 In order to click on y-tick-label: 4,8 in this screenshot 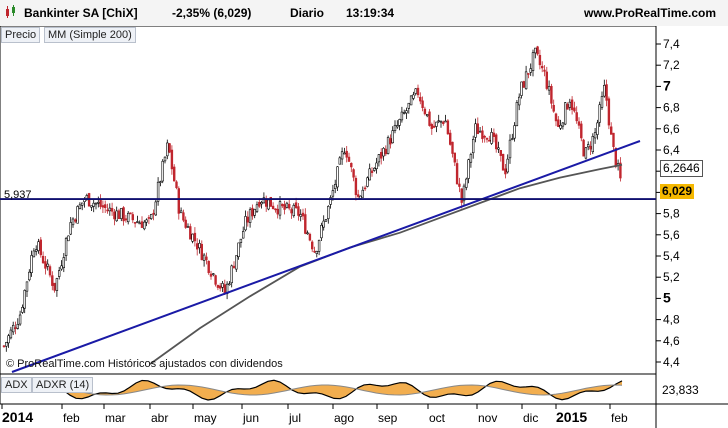, I will do `click(671, 320)`.